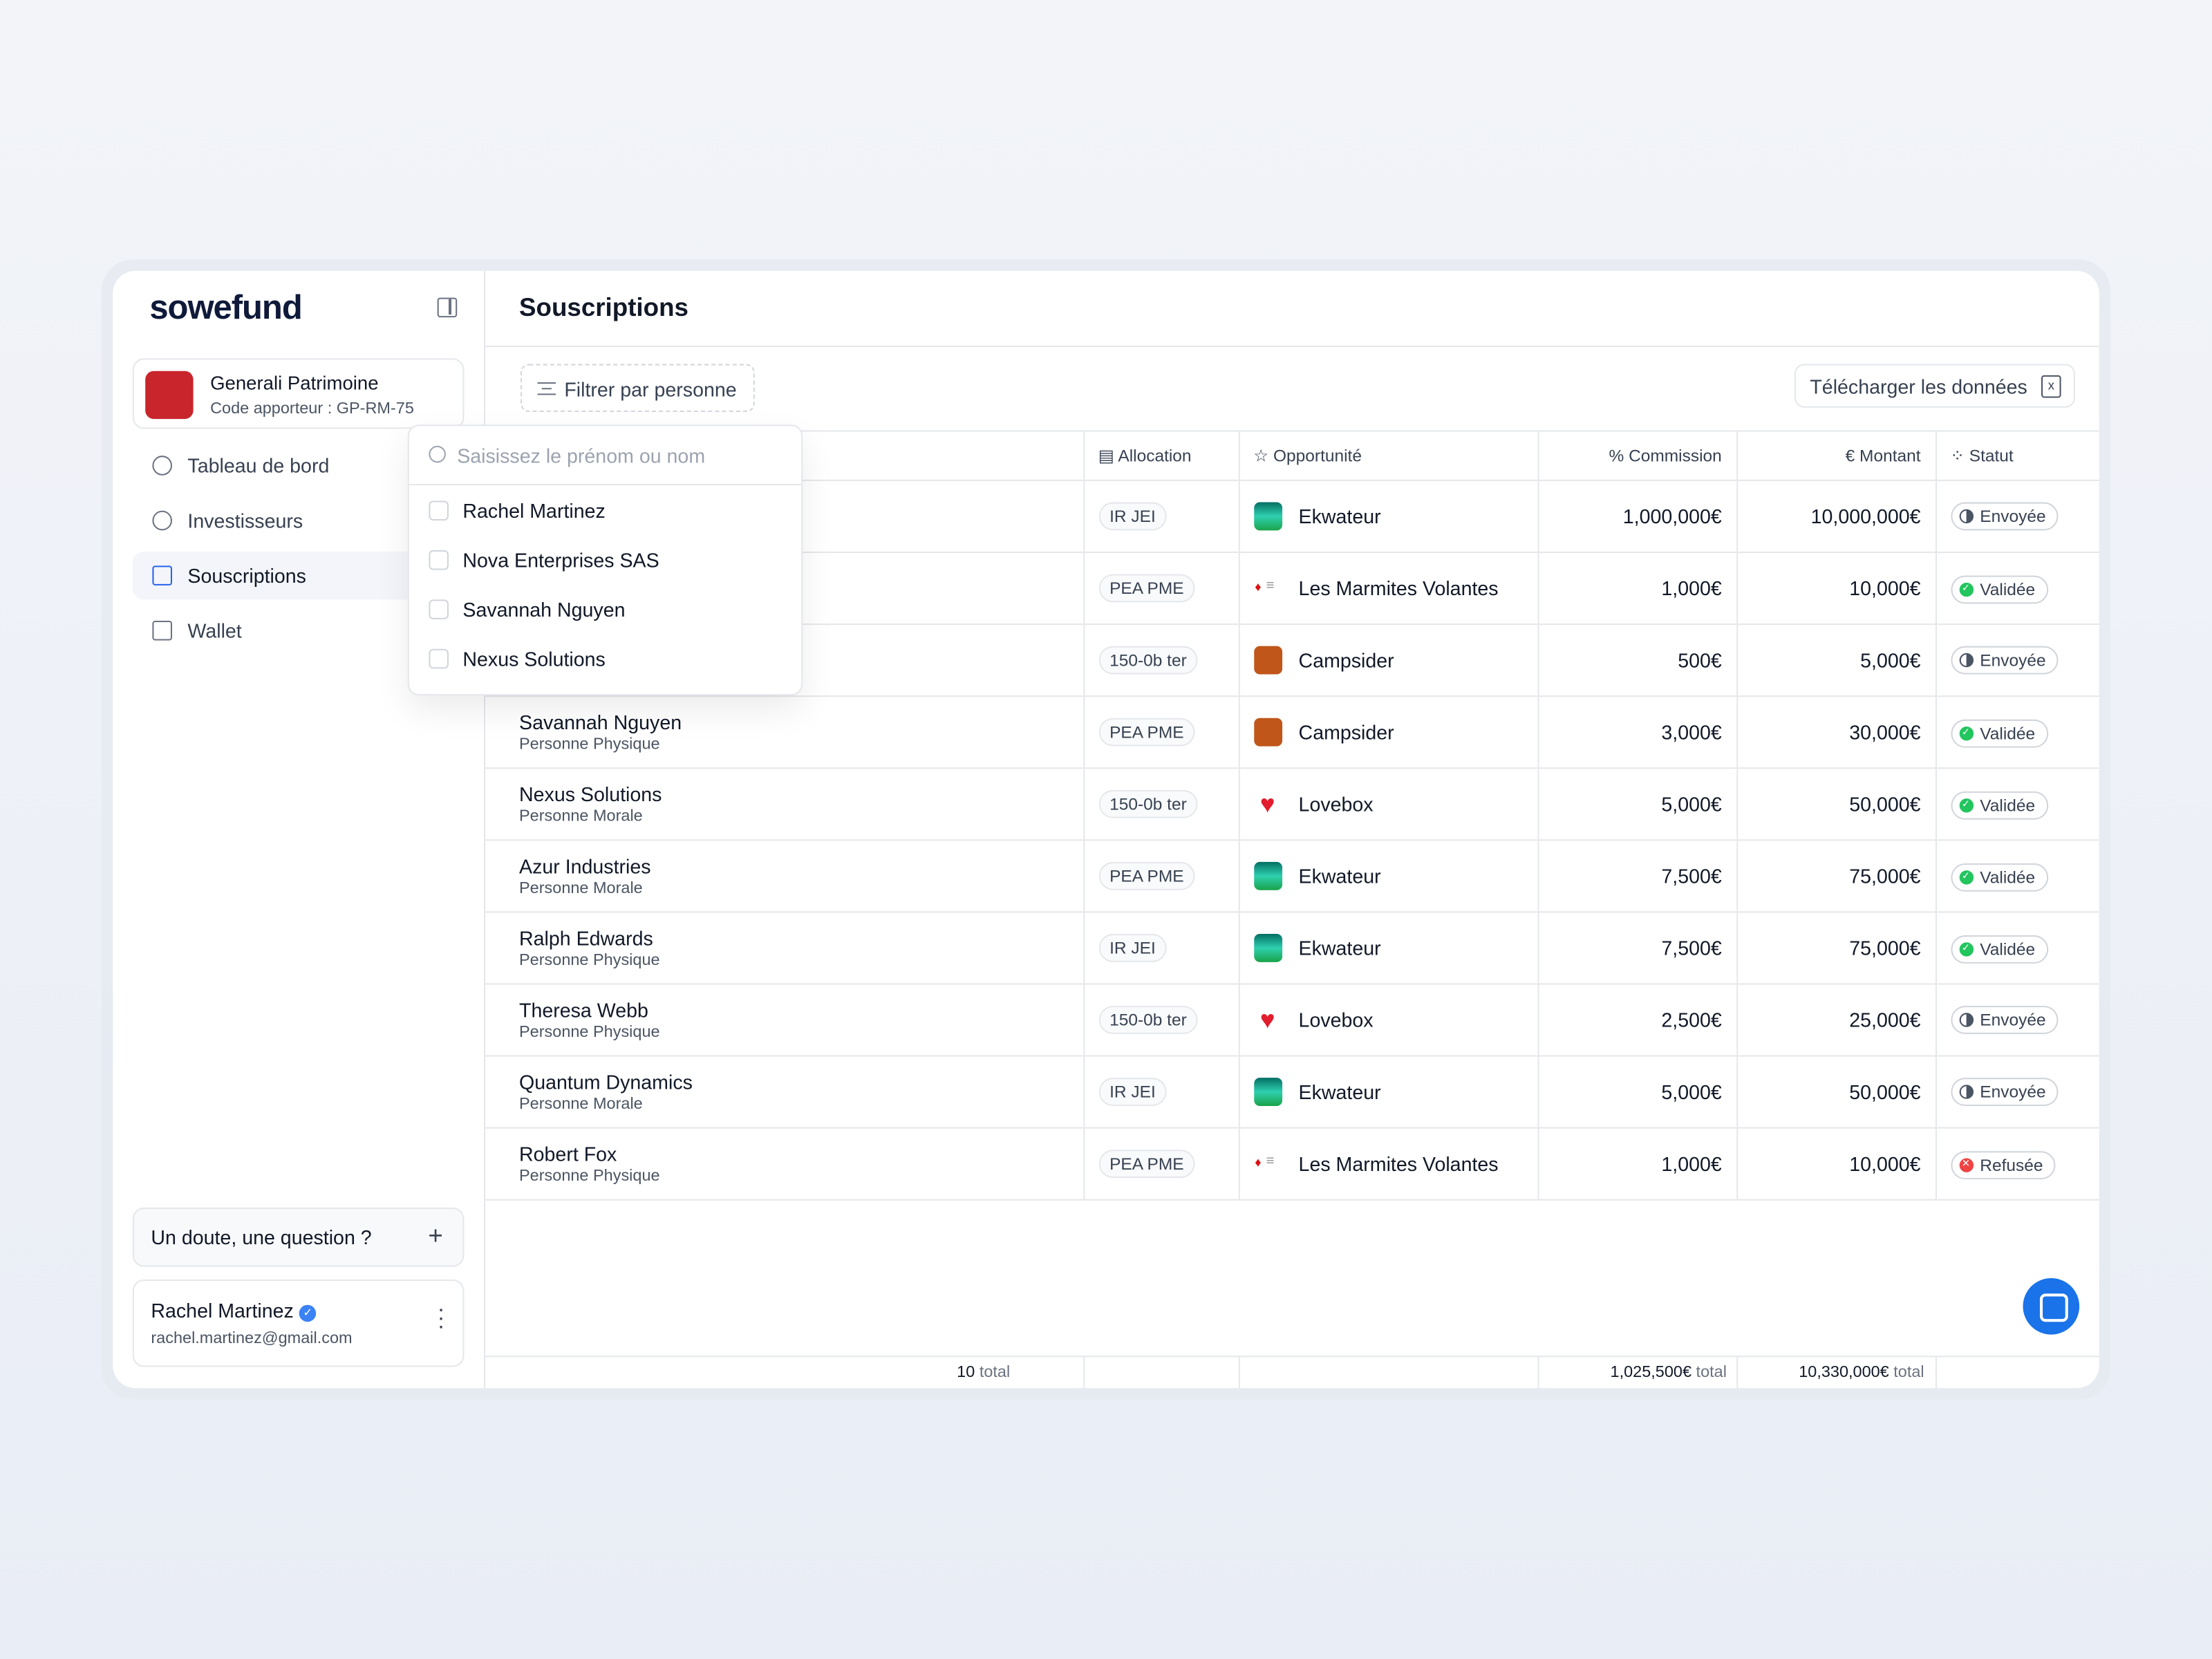  What do you see at coordinates (2051, 1306) in the screenshot?
I see `chat-support-button` at bounding box center [2051, 1306].